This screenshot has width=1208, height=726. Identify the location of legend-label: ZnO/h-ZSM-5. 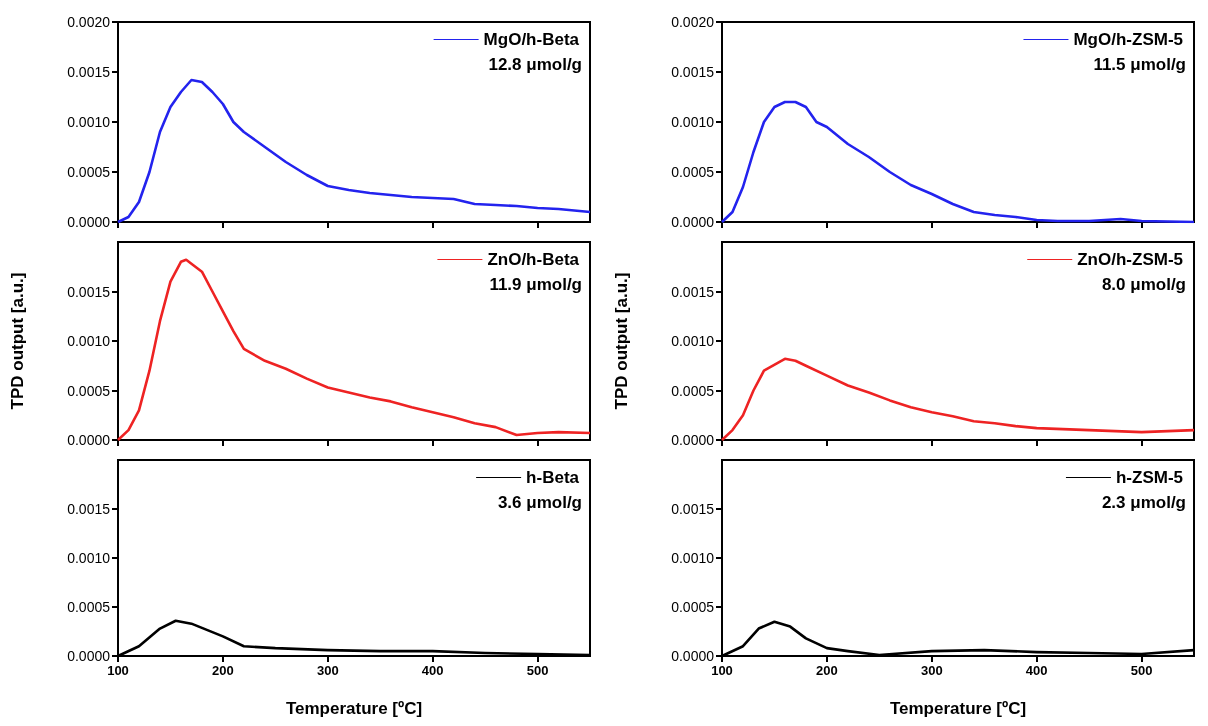
(1130, 259).